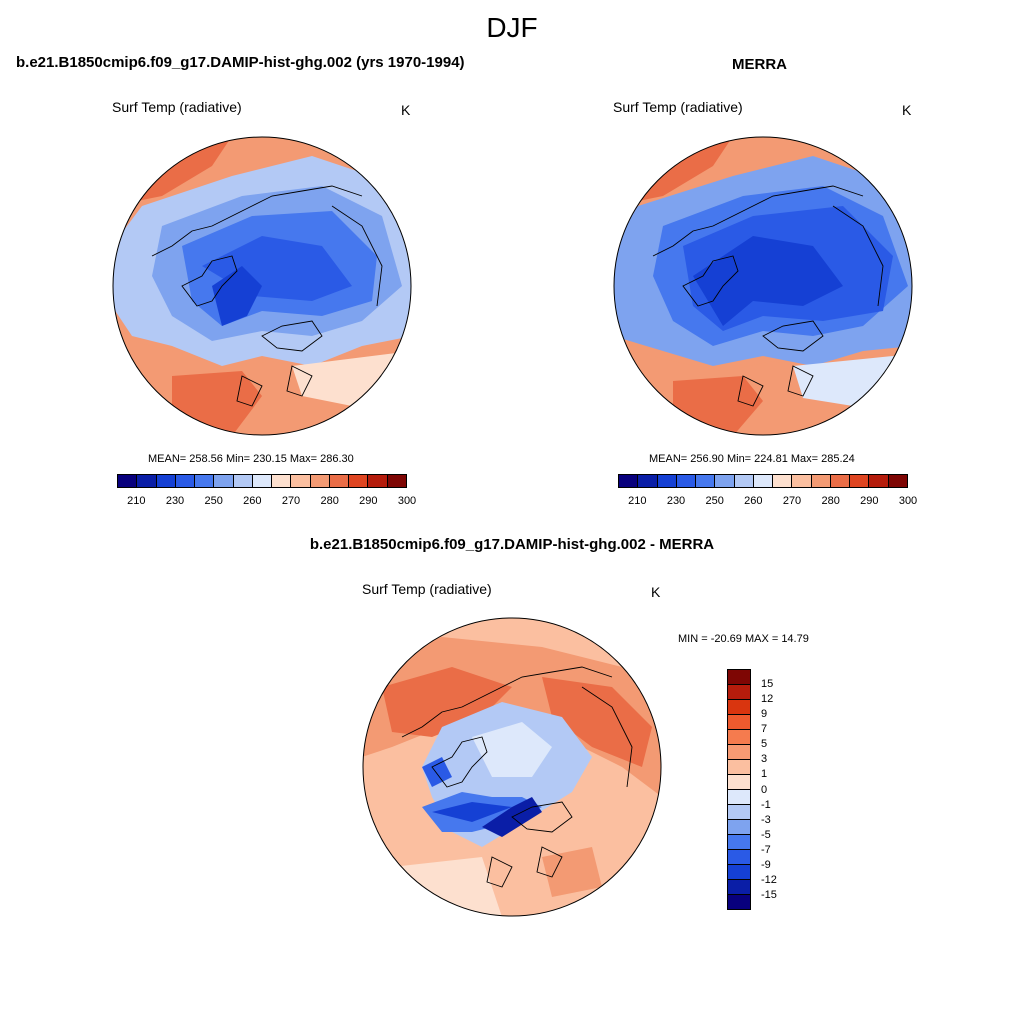 The image size is (1024, 1024). Describe the element at coordinates (656, 592) in the screenshot. I see `diff-units-label: K` at that location.